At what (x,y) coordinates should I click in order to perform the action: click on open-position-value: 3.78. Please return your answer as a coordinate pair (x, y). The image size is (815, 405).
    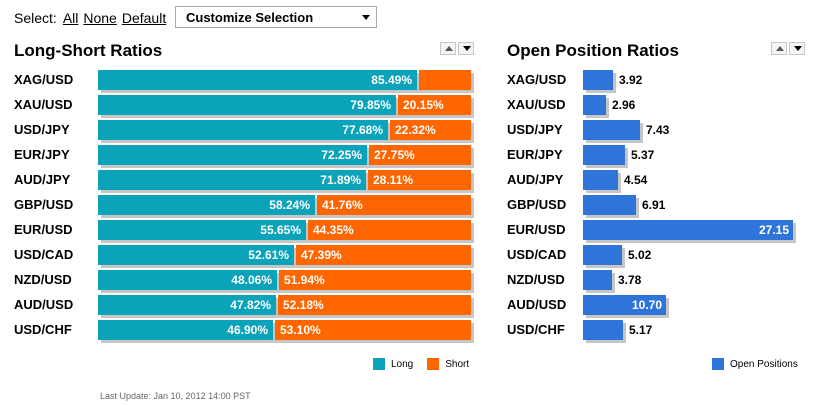
    Looking at the image, I should click on (630, 280).